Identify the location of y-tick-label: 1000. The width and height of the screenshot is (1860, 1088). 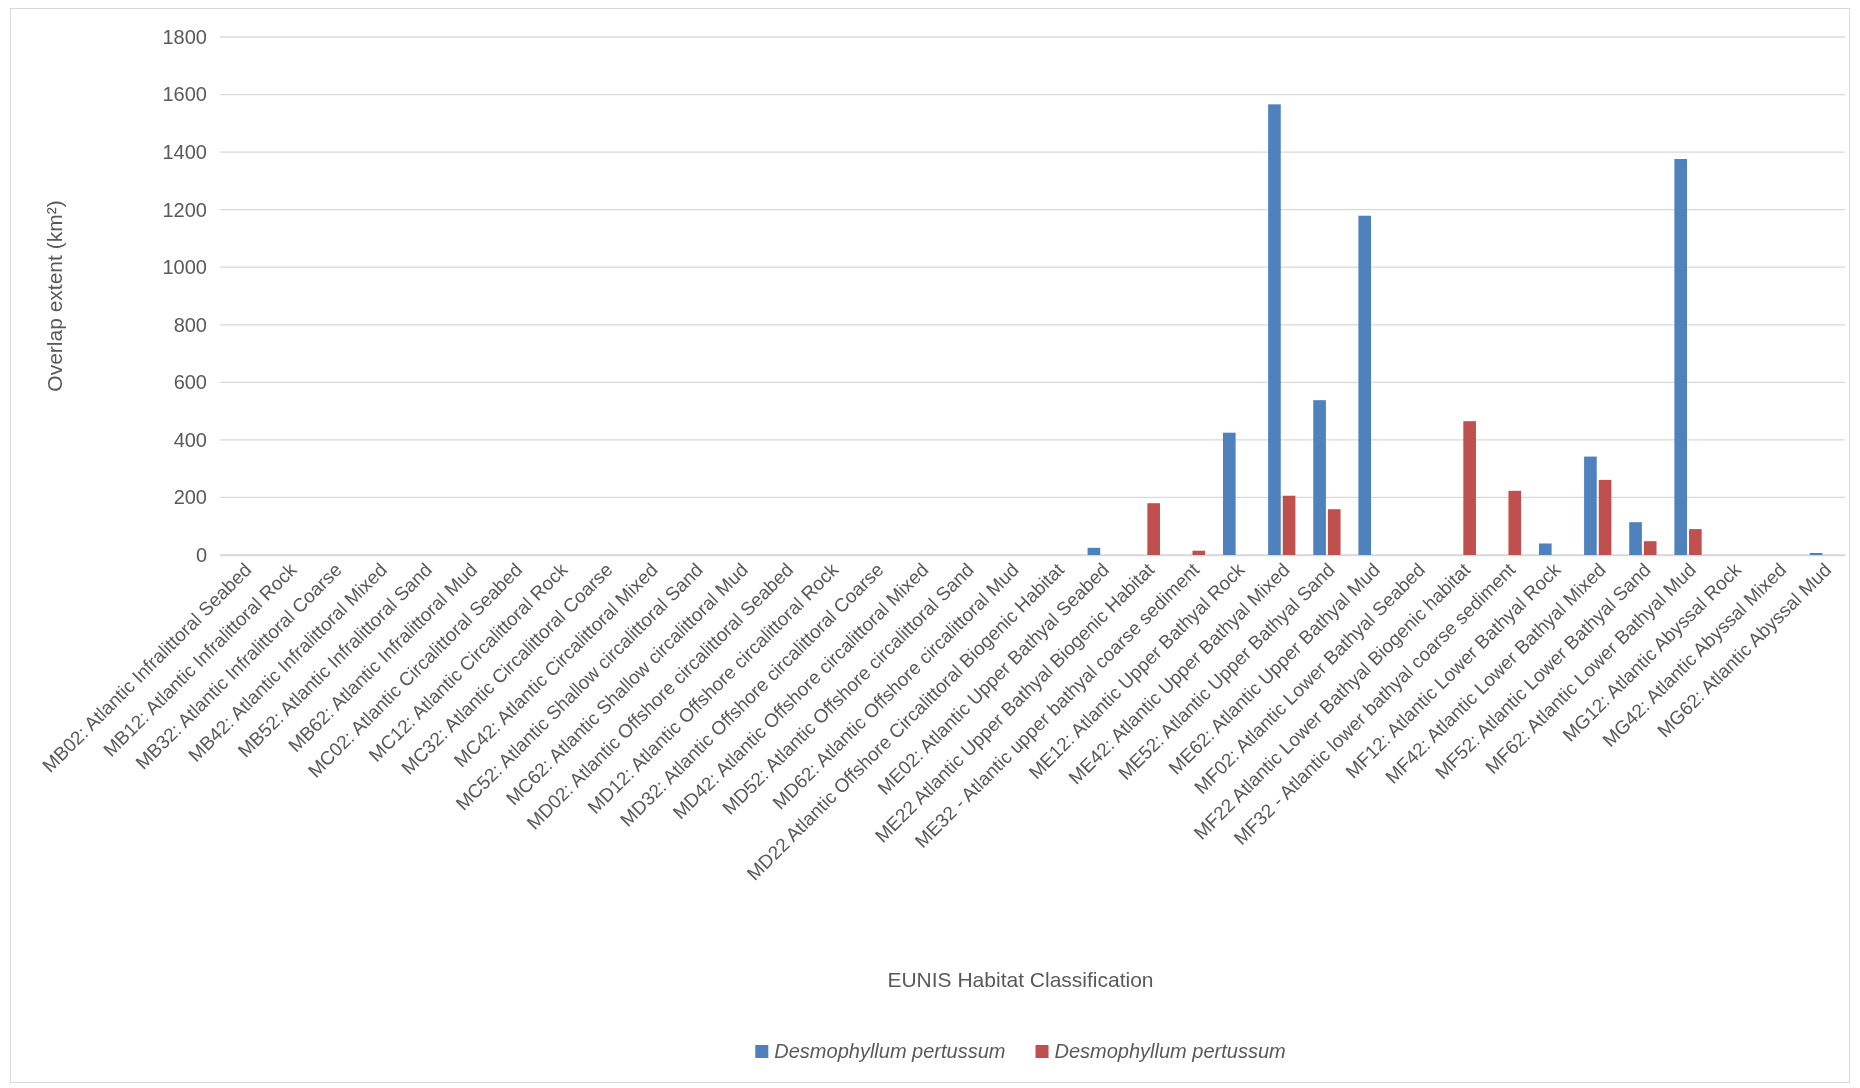
(184, 267).